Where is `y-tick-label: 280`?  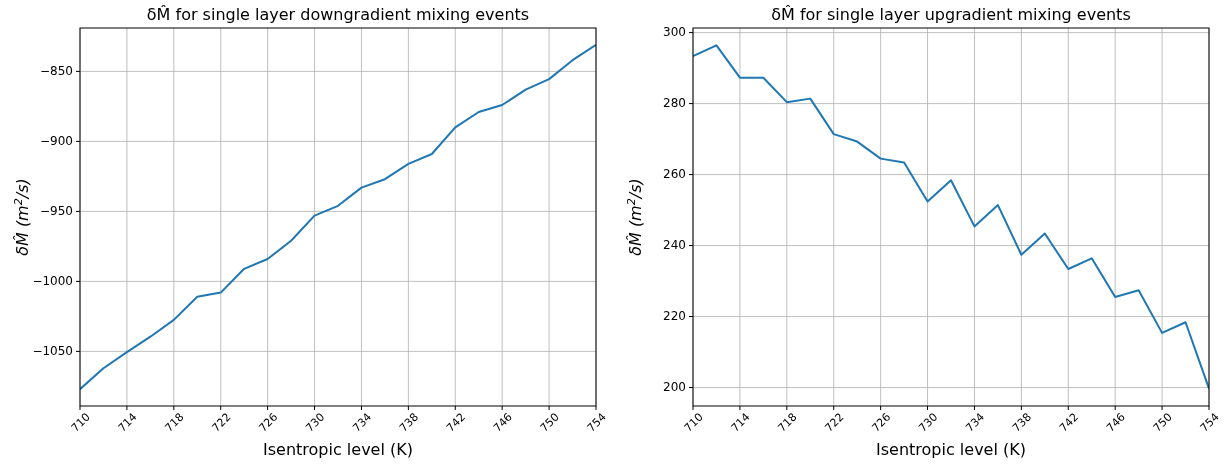 y-tick-label: 280 is located at coordinates (674, 103).